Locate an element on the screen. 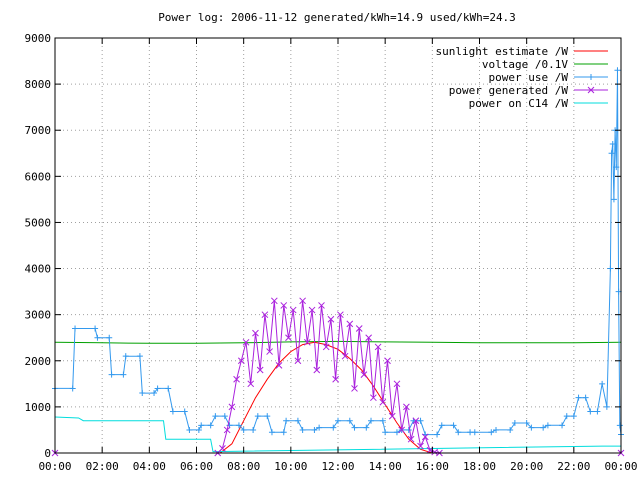 This screenshot has width=640, height=480. y-tick-label: 0 is located at coordinates (47, 453).